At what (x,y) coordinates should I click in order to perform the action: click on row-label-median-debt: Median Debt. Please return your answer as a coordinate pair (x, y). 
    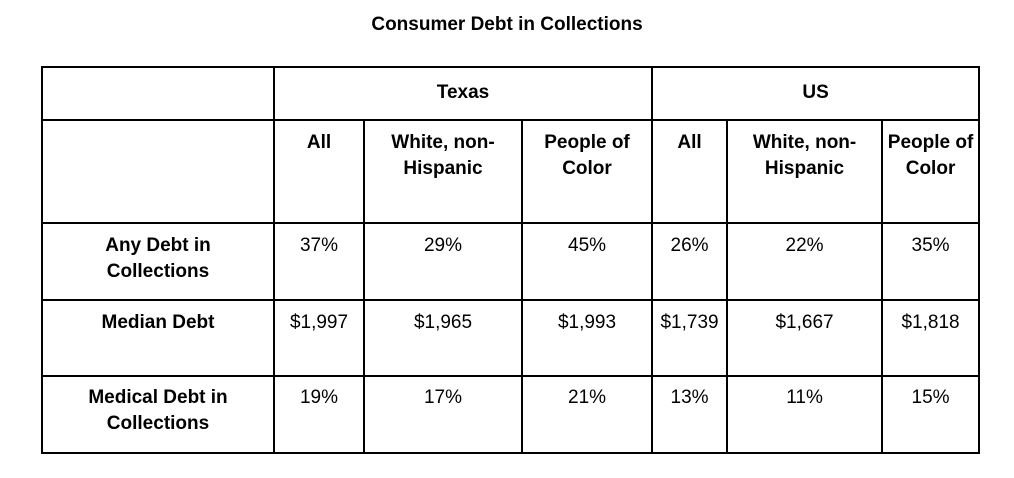
    Looking at the image, I should click on (158, 338).